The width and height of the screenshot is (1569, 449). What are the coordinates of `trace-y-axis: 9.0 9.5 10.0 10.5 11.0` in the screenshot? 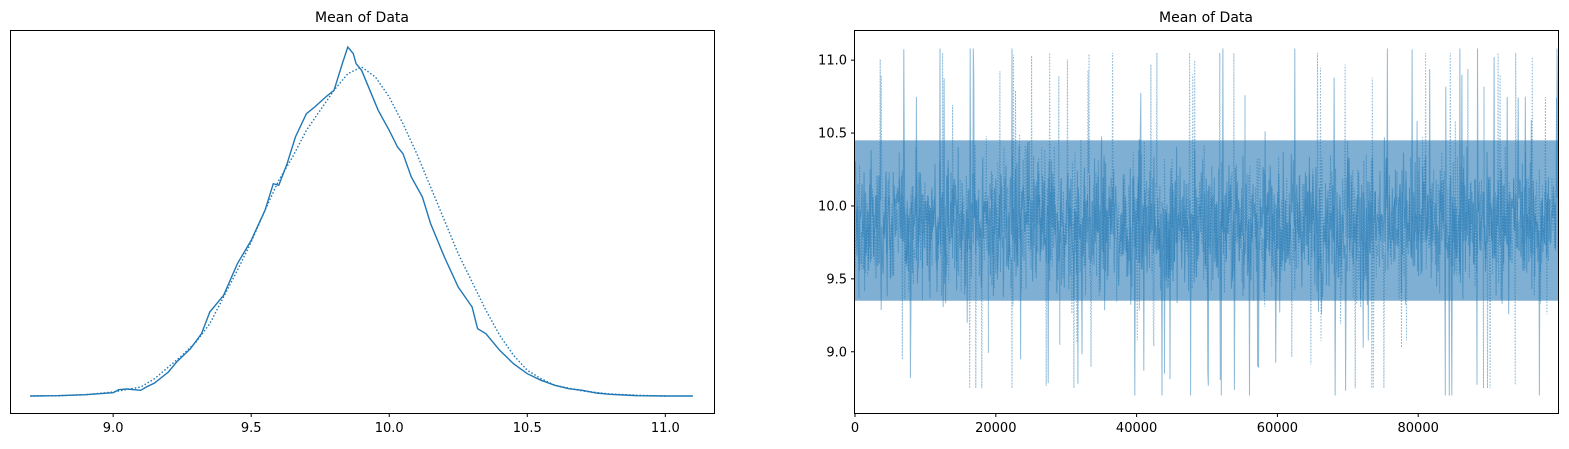 It's located at (836, 207).